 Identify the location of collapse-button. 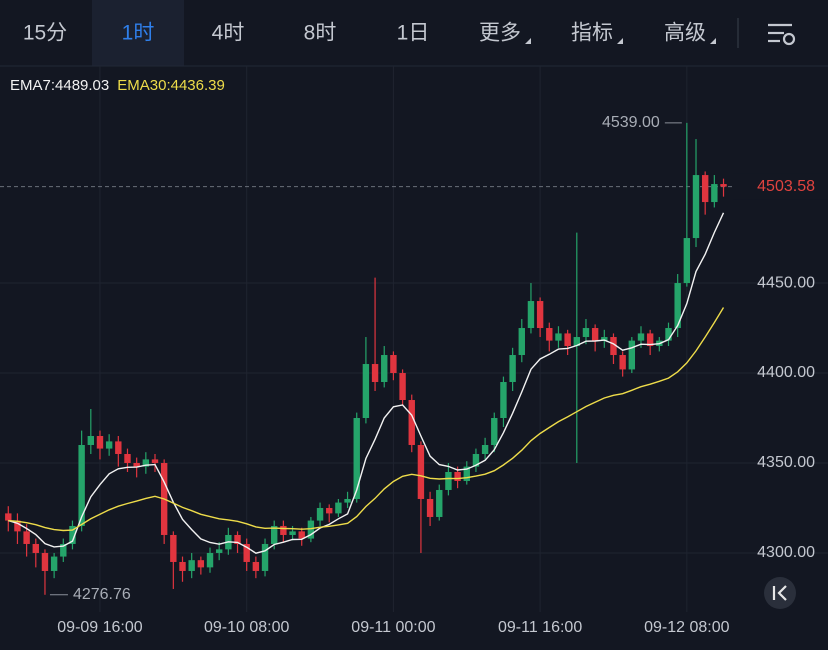
(780, 593).